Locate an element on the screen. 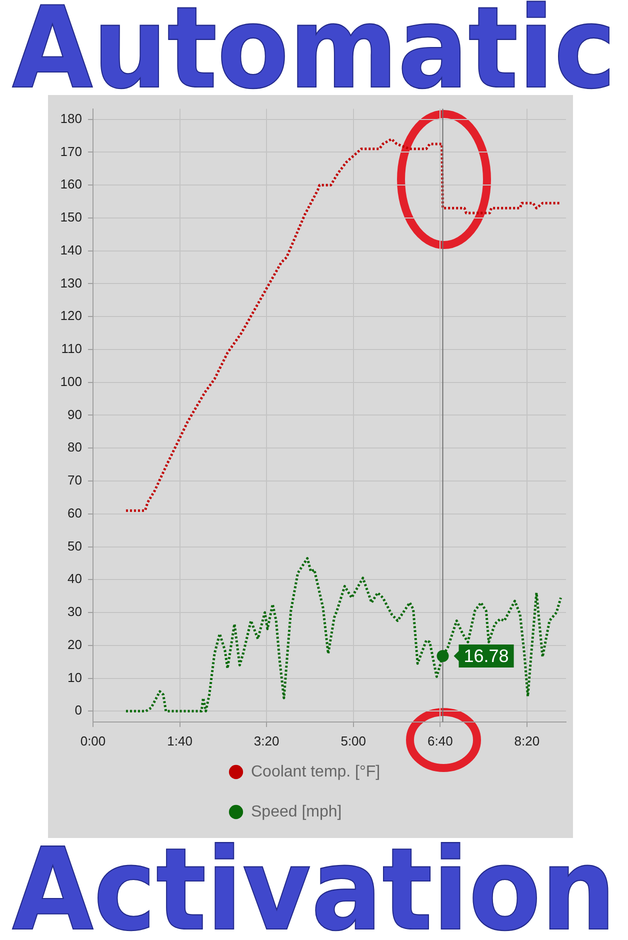 This screenshot has width=628, height=940. legend-label: Coolant temp. [°F] is located at coordinates (315, 771).